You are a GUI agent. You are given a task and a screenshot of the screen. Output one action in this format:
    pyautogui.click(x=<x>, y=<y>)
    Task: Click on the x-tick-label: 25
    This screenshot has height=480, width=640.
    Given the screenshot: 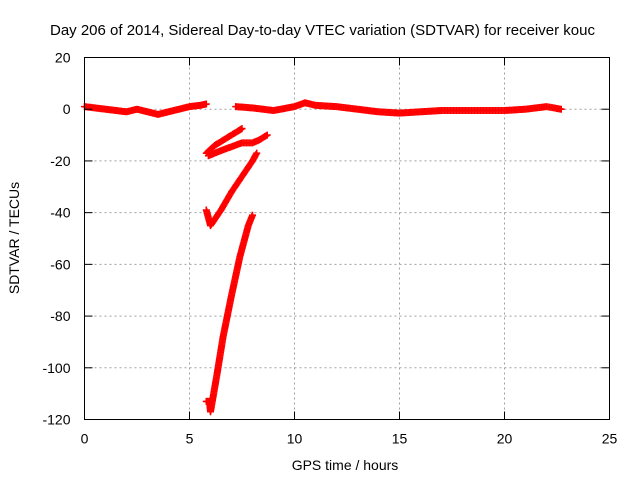 What is the action you would take?
    pyautogui.click(x=610, y=439)
    